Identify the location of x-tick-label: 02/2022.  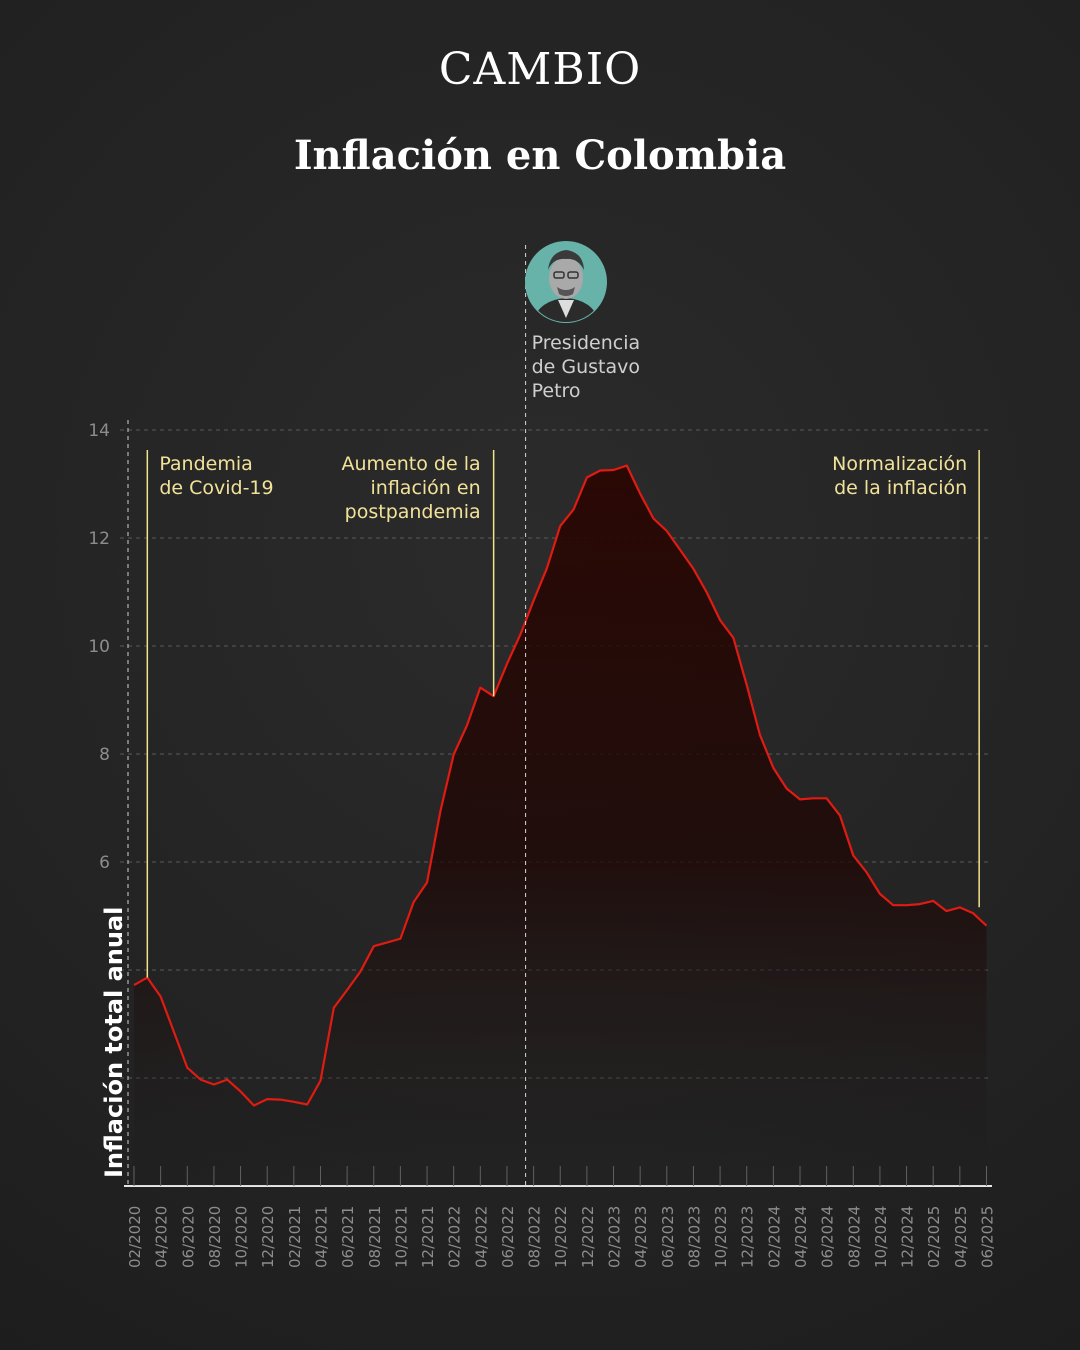
(455, 1237).